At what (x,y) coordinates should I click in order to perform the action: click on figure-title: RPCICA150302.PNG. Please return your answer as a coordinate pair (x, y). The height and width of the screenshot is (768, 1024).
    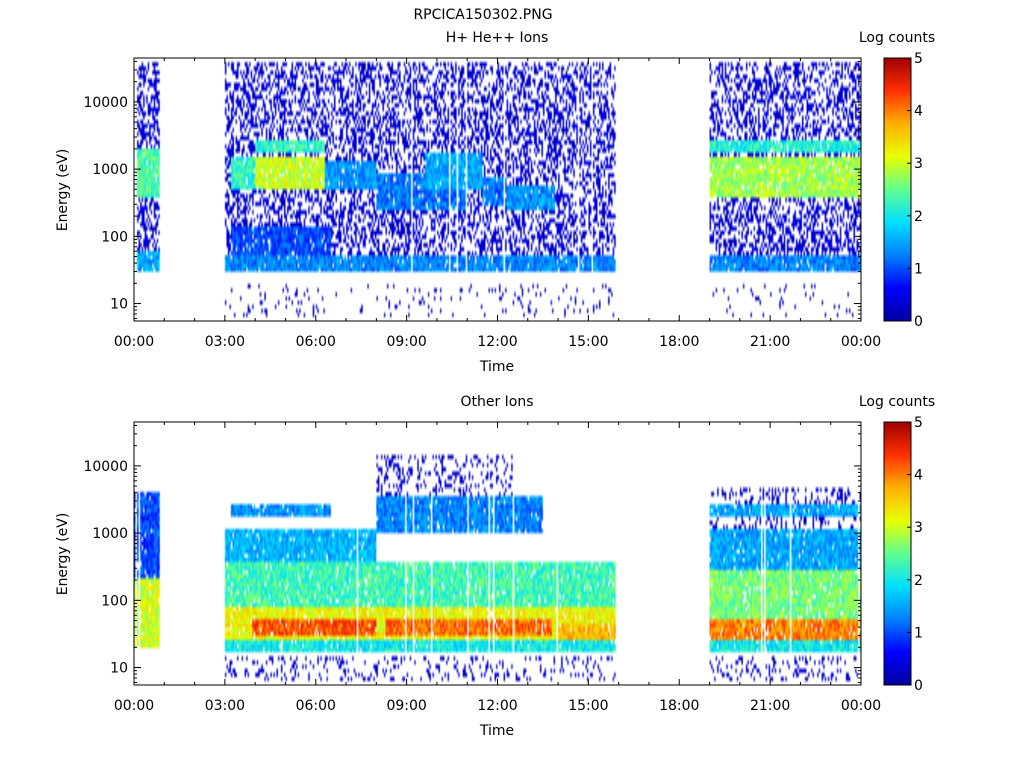
    Looking at the image, I should click on (482, 15).